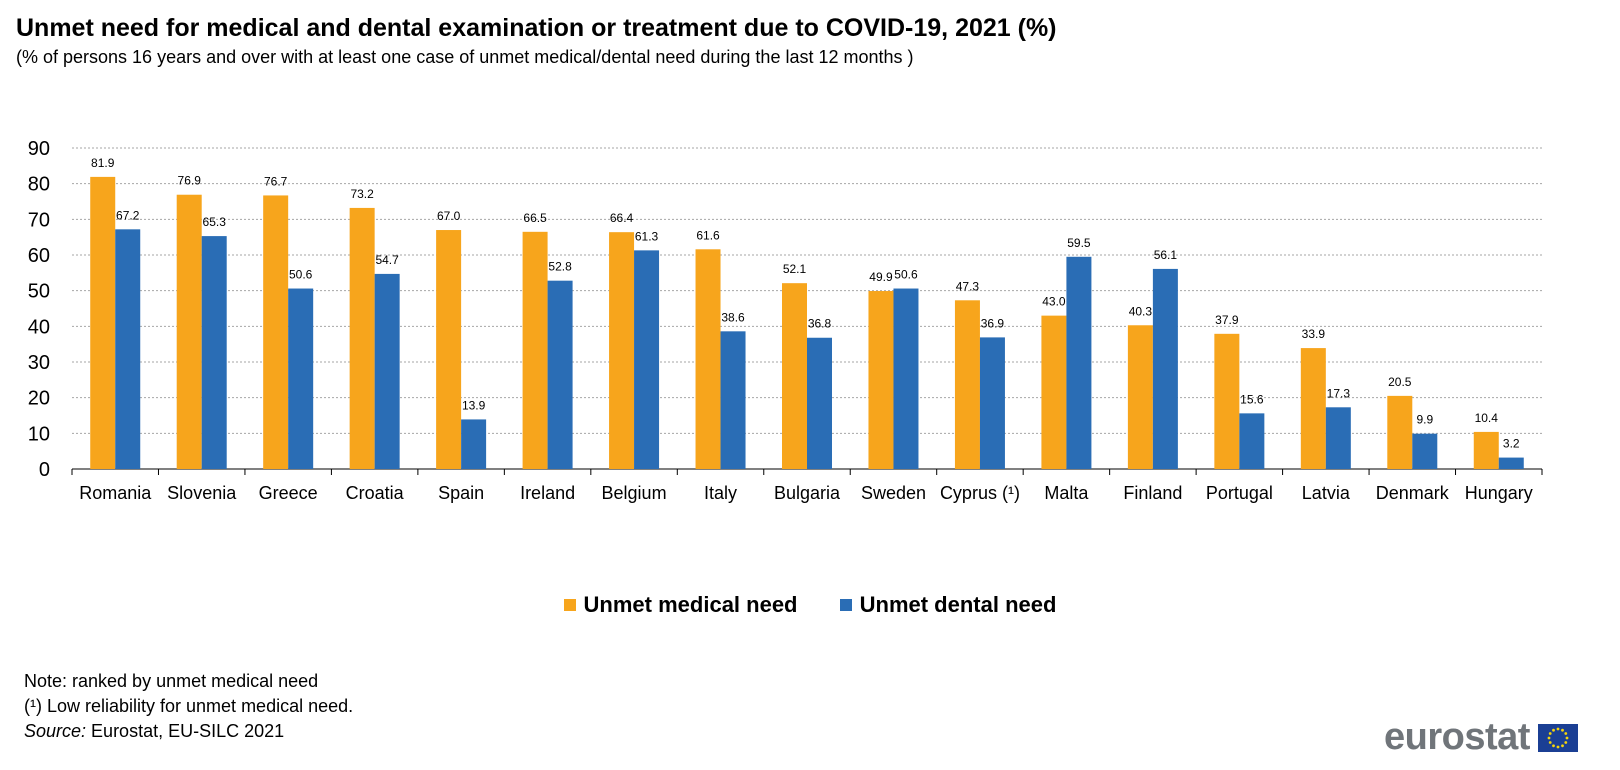 This screenshot has height=770, width=1620. Describe the element at coordinates (190, 181) in the screenshot. I see `data-label-medical: 76.9` at that location.